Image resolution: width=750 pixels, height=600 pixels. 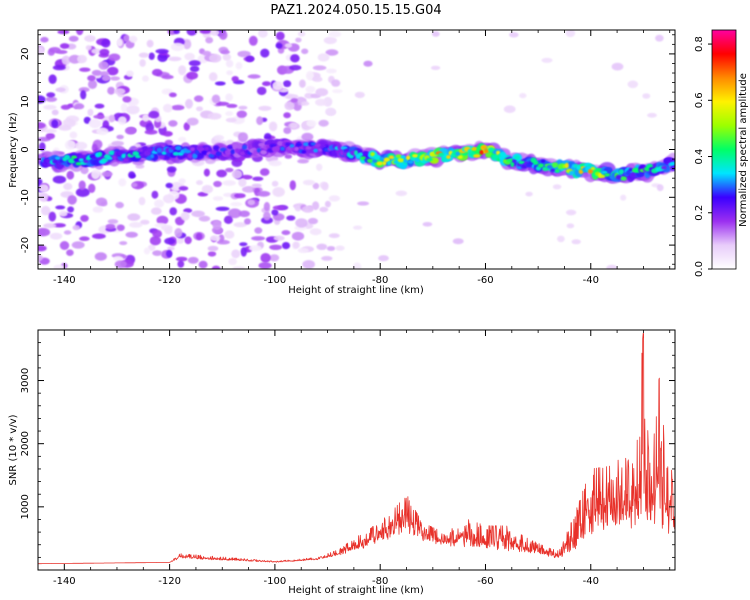 I want to click on colorbar-tick-label: 0.8, so click(x=699, y=44).